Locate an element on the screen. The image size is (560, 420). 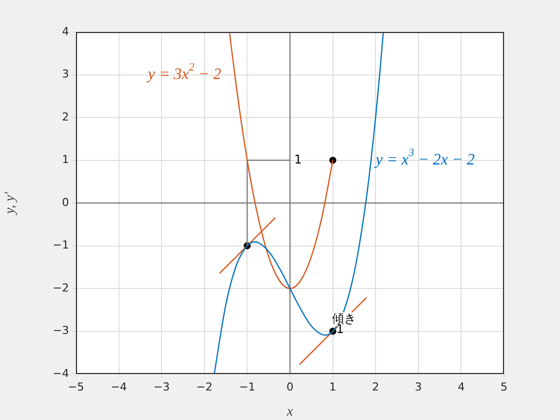
x-tick-label: 4 is located at coordinates (461, 387).